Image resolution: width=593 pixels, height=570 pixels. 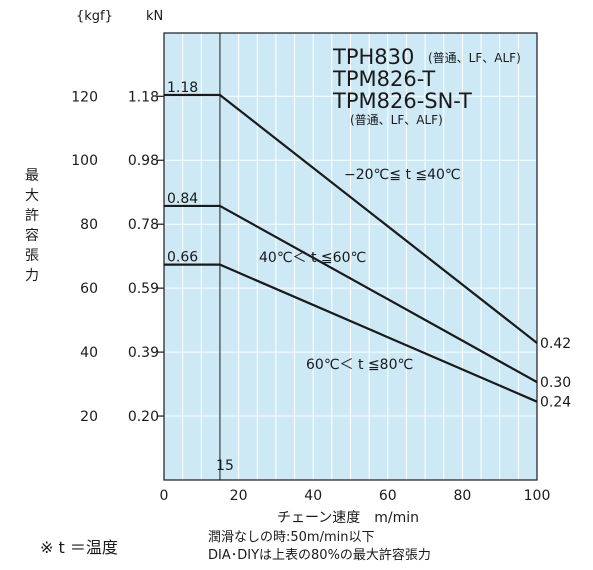 I want to click on dia-diy-note: DIA･DIYは上表の80%の最大許容張力, so click(x=319, y=555).